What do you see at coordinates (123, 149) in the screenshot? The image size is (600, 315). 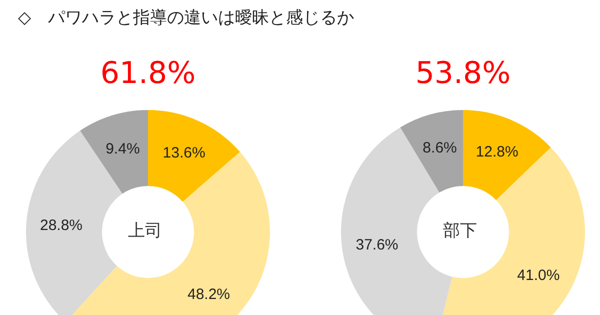 I see `data-label: 9.4%` at bounding box center [123, 149].